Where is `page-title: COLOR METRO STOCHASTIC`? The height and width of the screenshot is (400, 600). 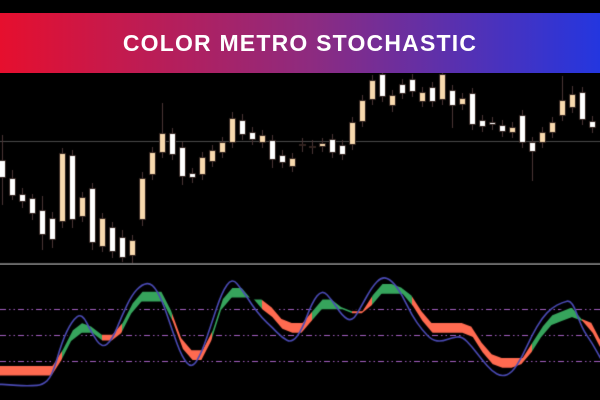
page-title: COLOR METRO STOCHASTIC is located at coordinates (300, 42).